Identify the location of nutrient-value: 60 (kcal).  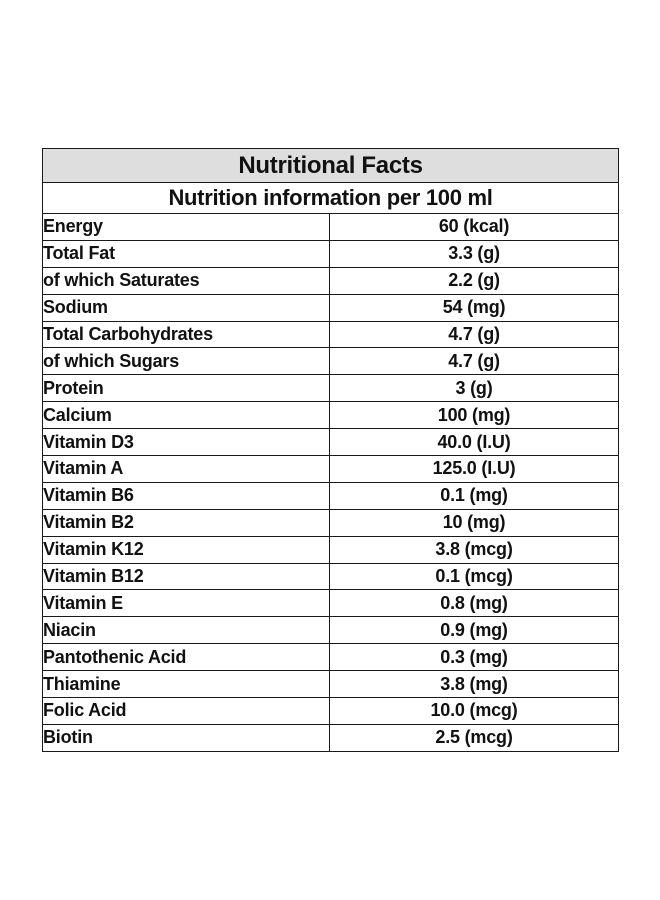
(474, 227).